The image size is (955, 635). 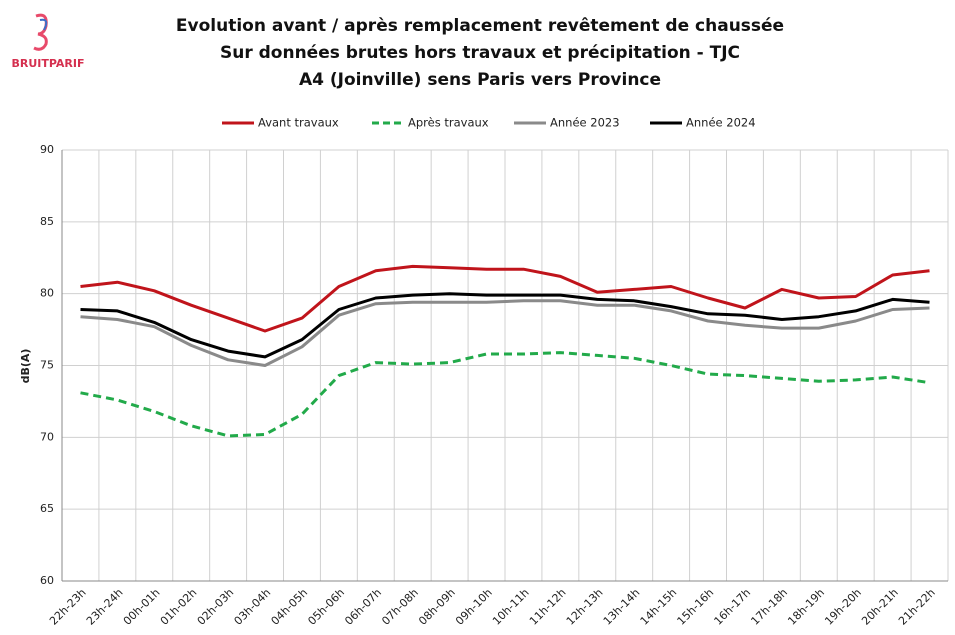 What do you see at coordinates (659, 607) in the screenshot?
I see `x-tick-label: 14h-15h` at bounding box center [659, 607].